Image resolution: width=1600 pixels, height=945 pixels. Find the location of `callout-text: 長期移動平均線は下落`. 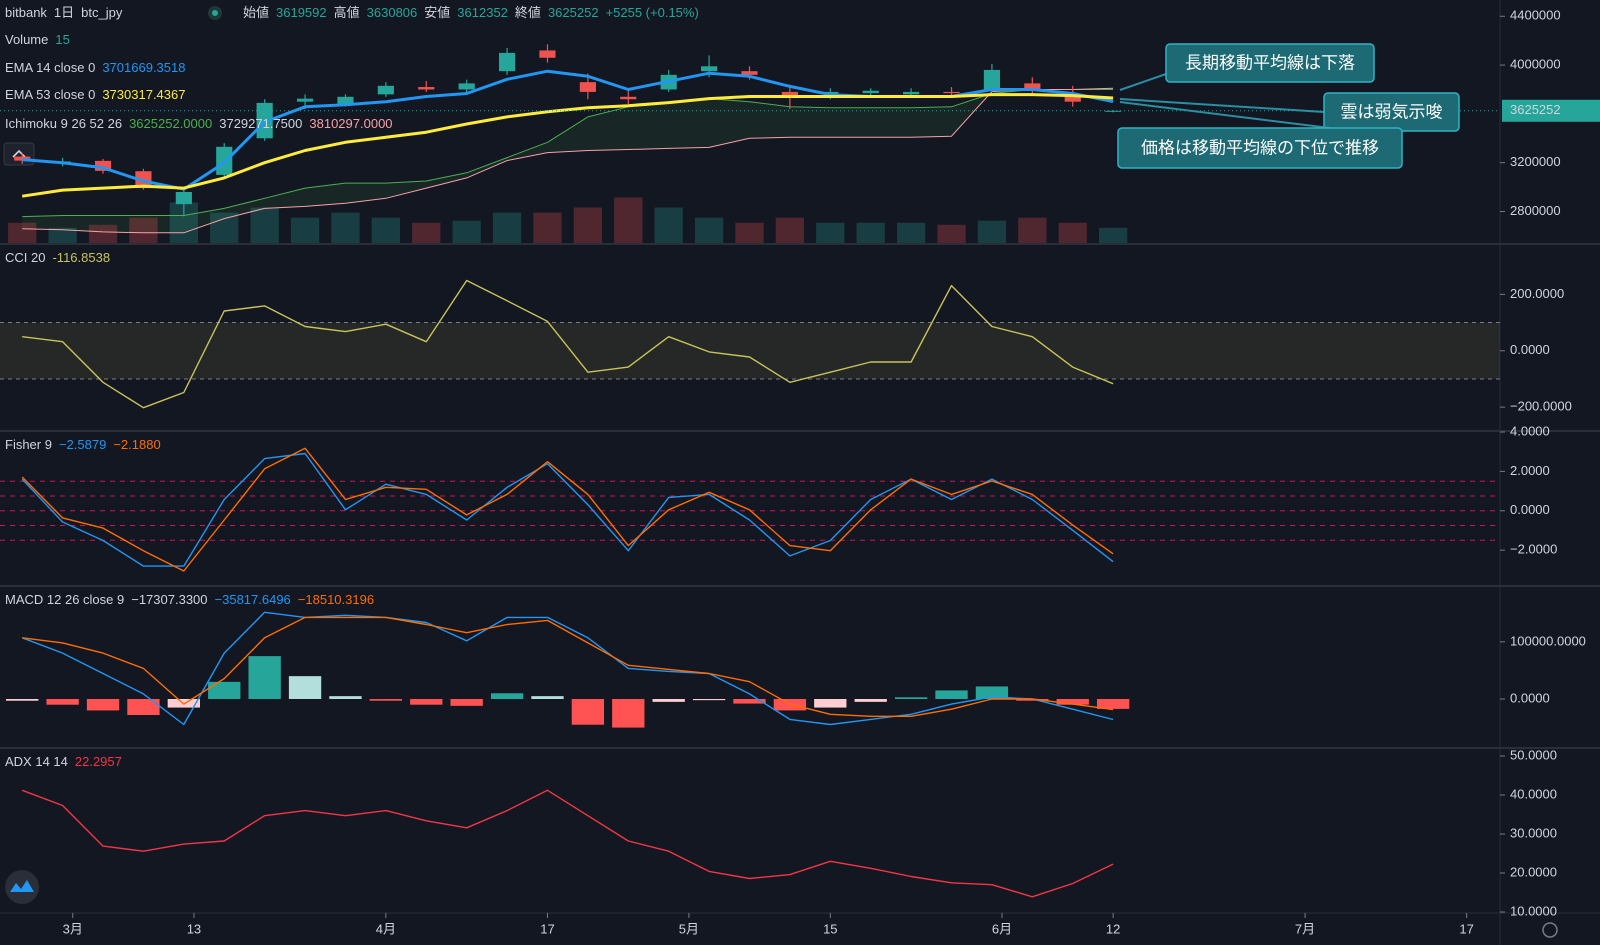

callout-text: 長期移動平均線は下落 is located at coordinates (1270, 62).